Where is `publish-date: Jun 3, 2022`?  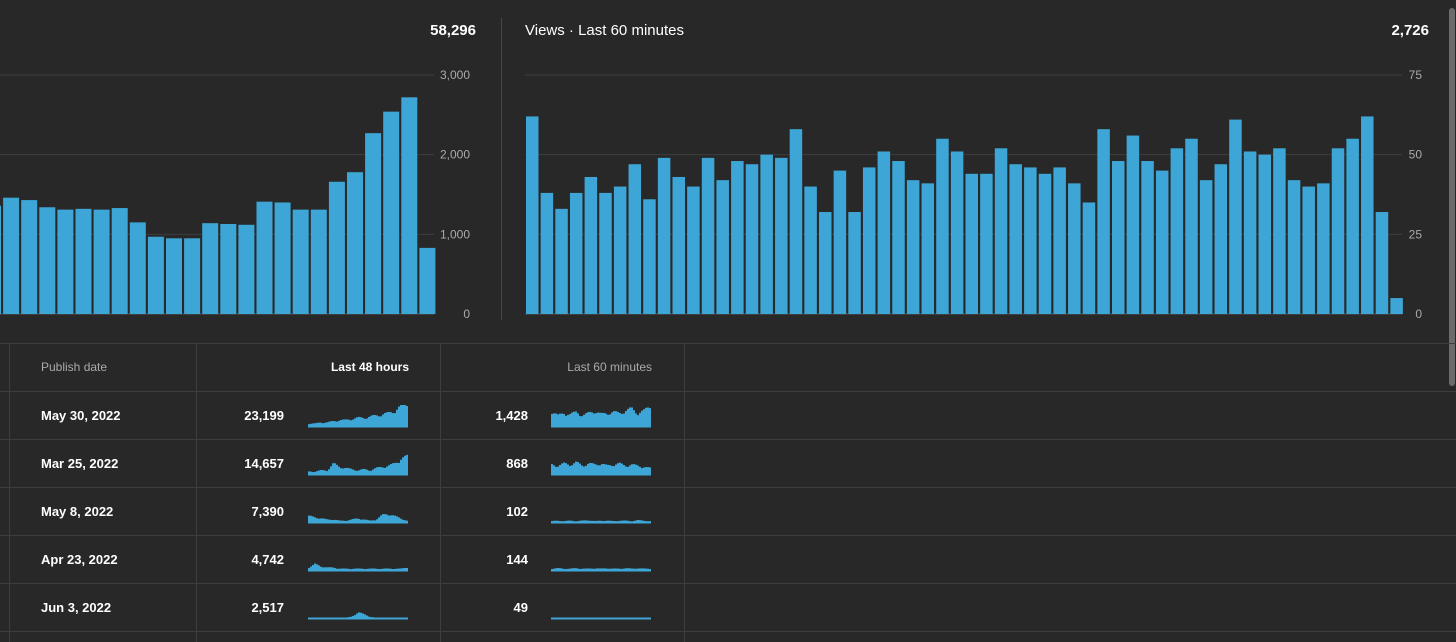
publish-date: Jun 3, 2022 is located at coordinates (76, 607).